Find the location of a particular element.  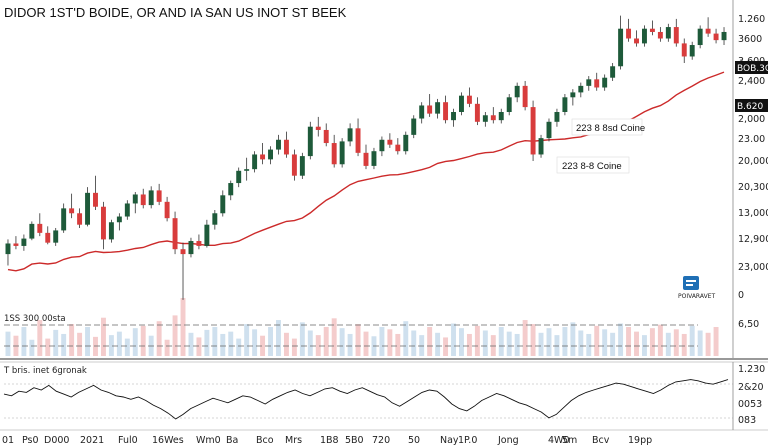

time-tick-label: 19pp is located at coordinates (640, 440).